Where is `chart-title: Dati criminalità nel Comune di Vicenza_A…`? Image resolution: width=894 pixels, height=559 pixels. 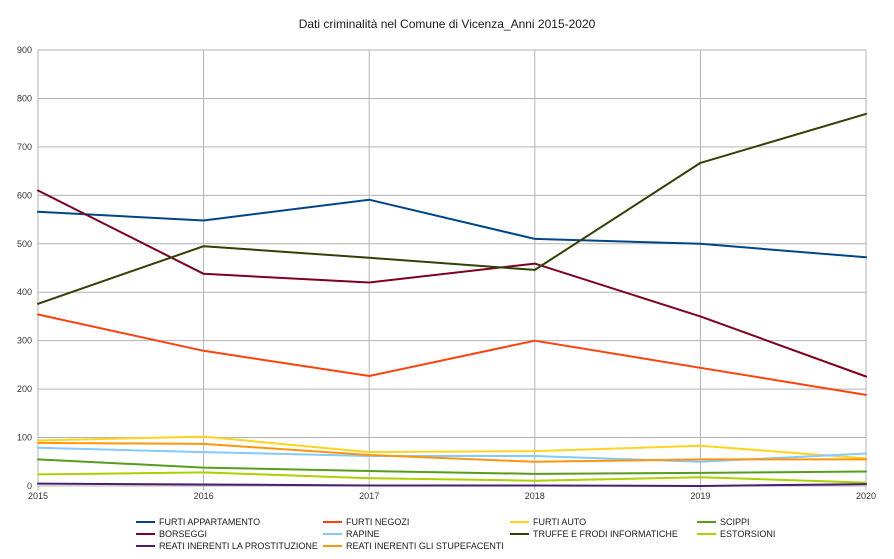
chart-title: Dati criminalità nel Comune di Vicenza_A… is located at coordinates (447, 24).